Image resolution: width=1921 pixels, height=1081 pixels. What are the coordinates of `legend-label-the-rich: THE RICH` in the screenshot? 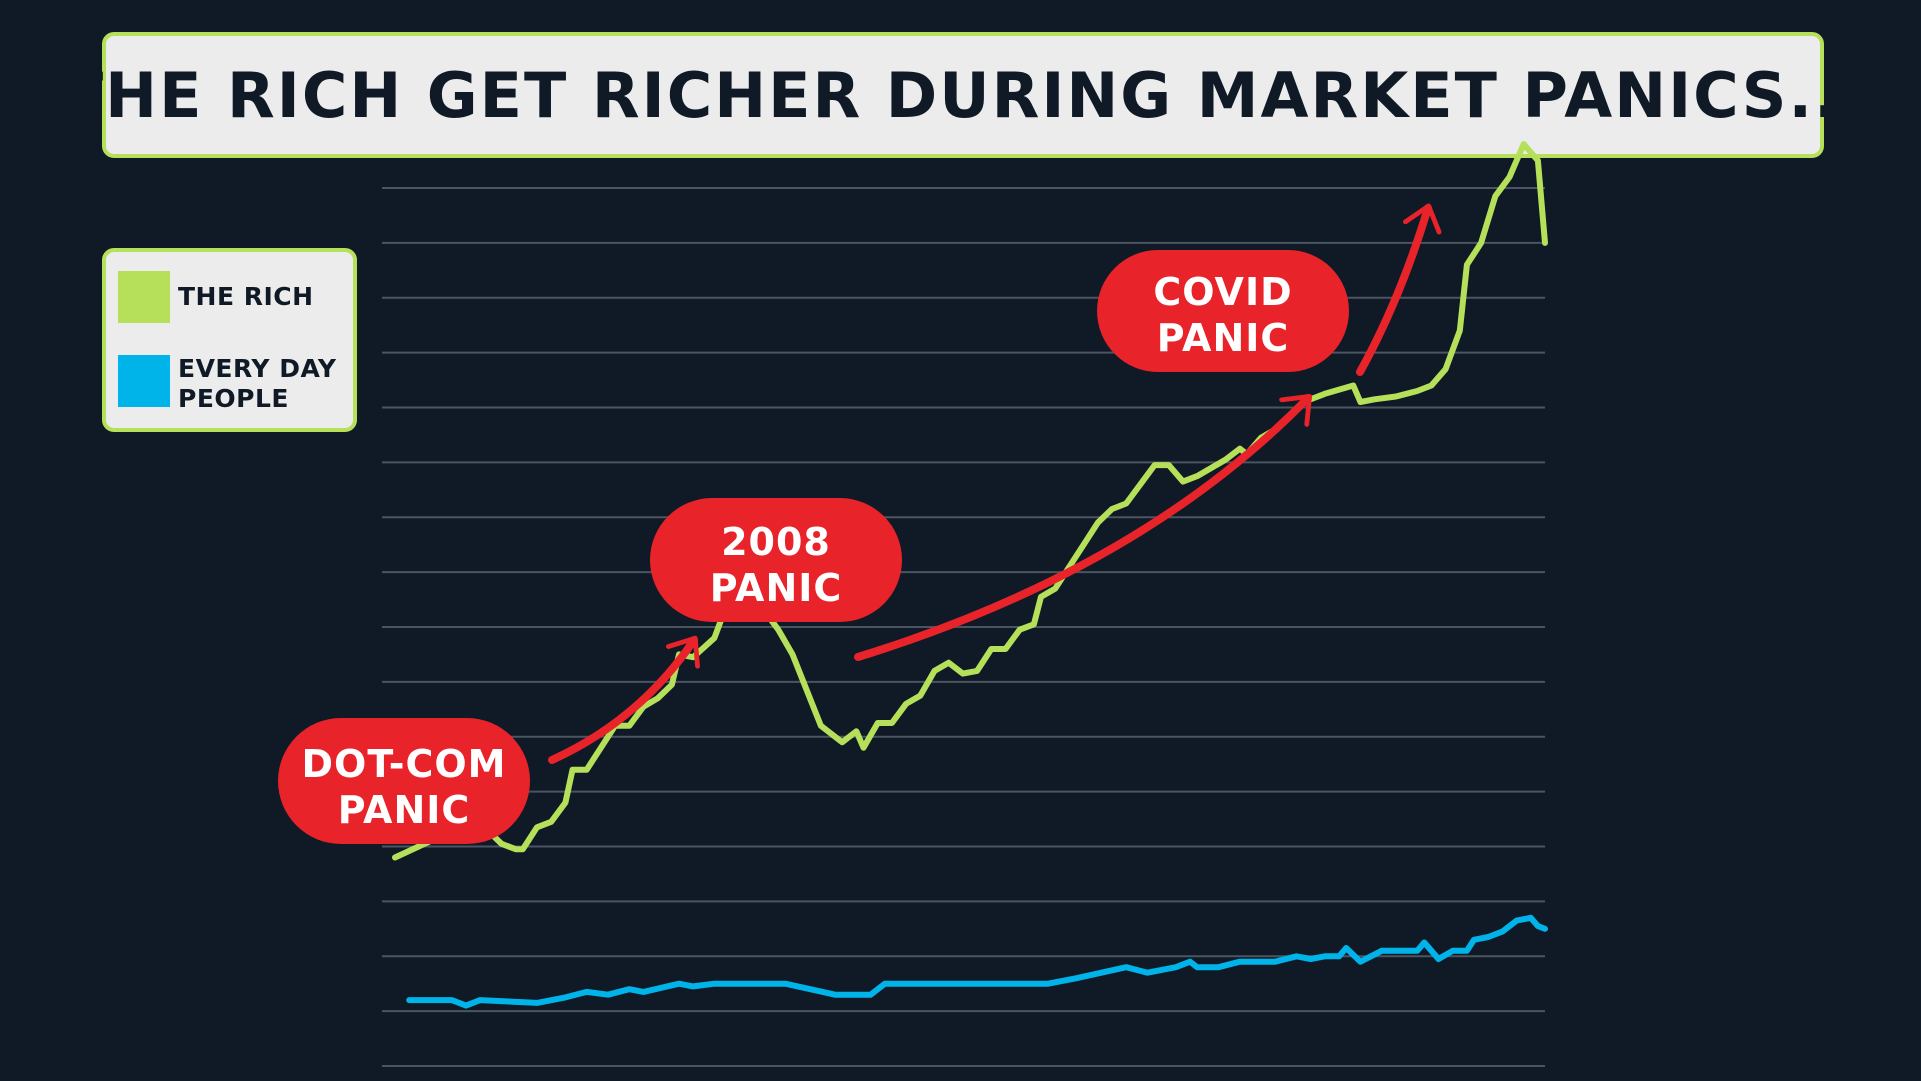 It's located at (246, 296).